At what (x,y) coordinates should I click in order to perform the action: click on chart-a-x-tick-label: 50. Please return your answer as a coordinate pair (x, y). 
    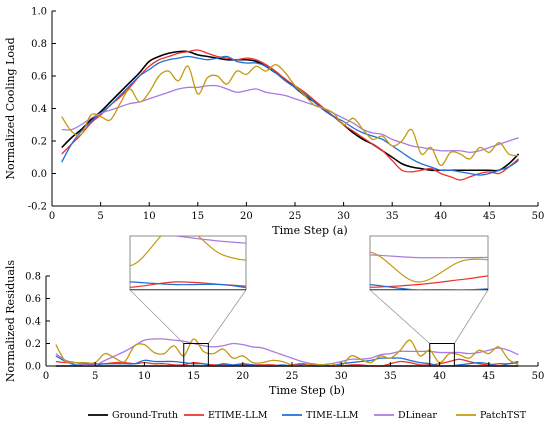
    Looking at the image, I should click on (538, 216).